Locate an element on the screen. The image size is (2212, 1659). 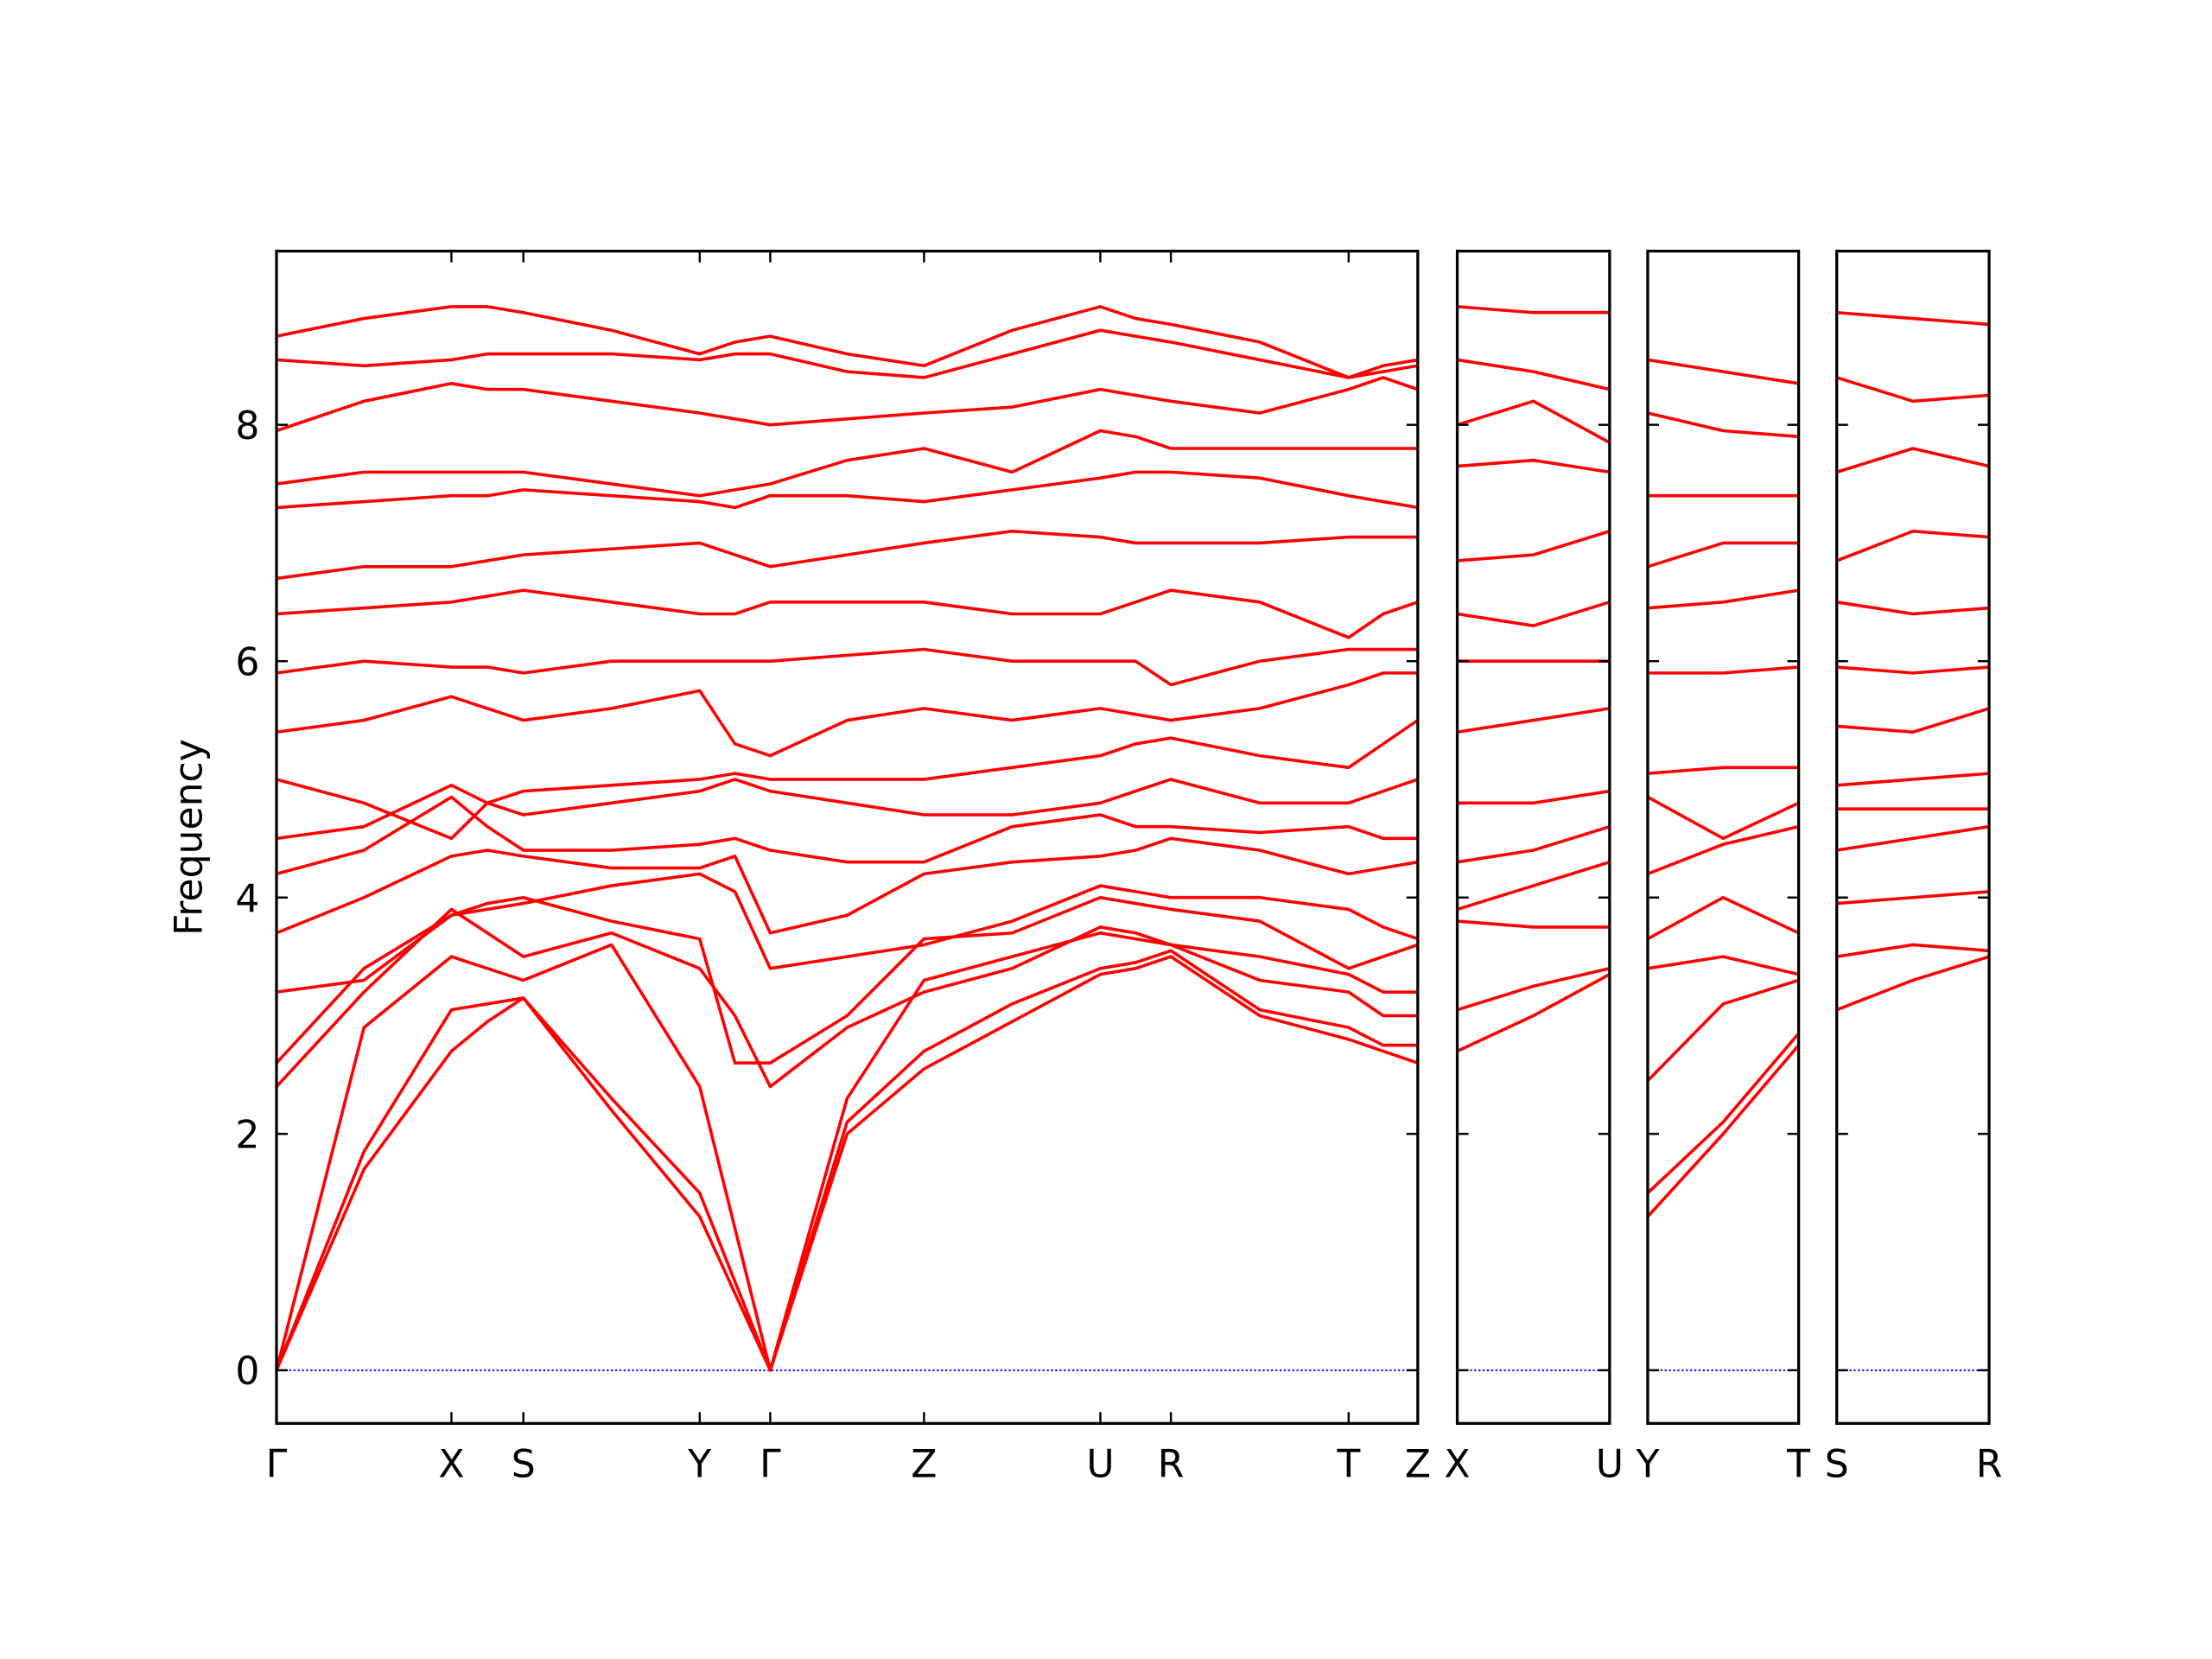
y-tick-label: 0 is located at coordinates (247, 1372).